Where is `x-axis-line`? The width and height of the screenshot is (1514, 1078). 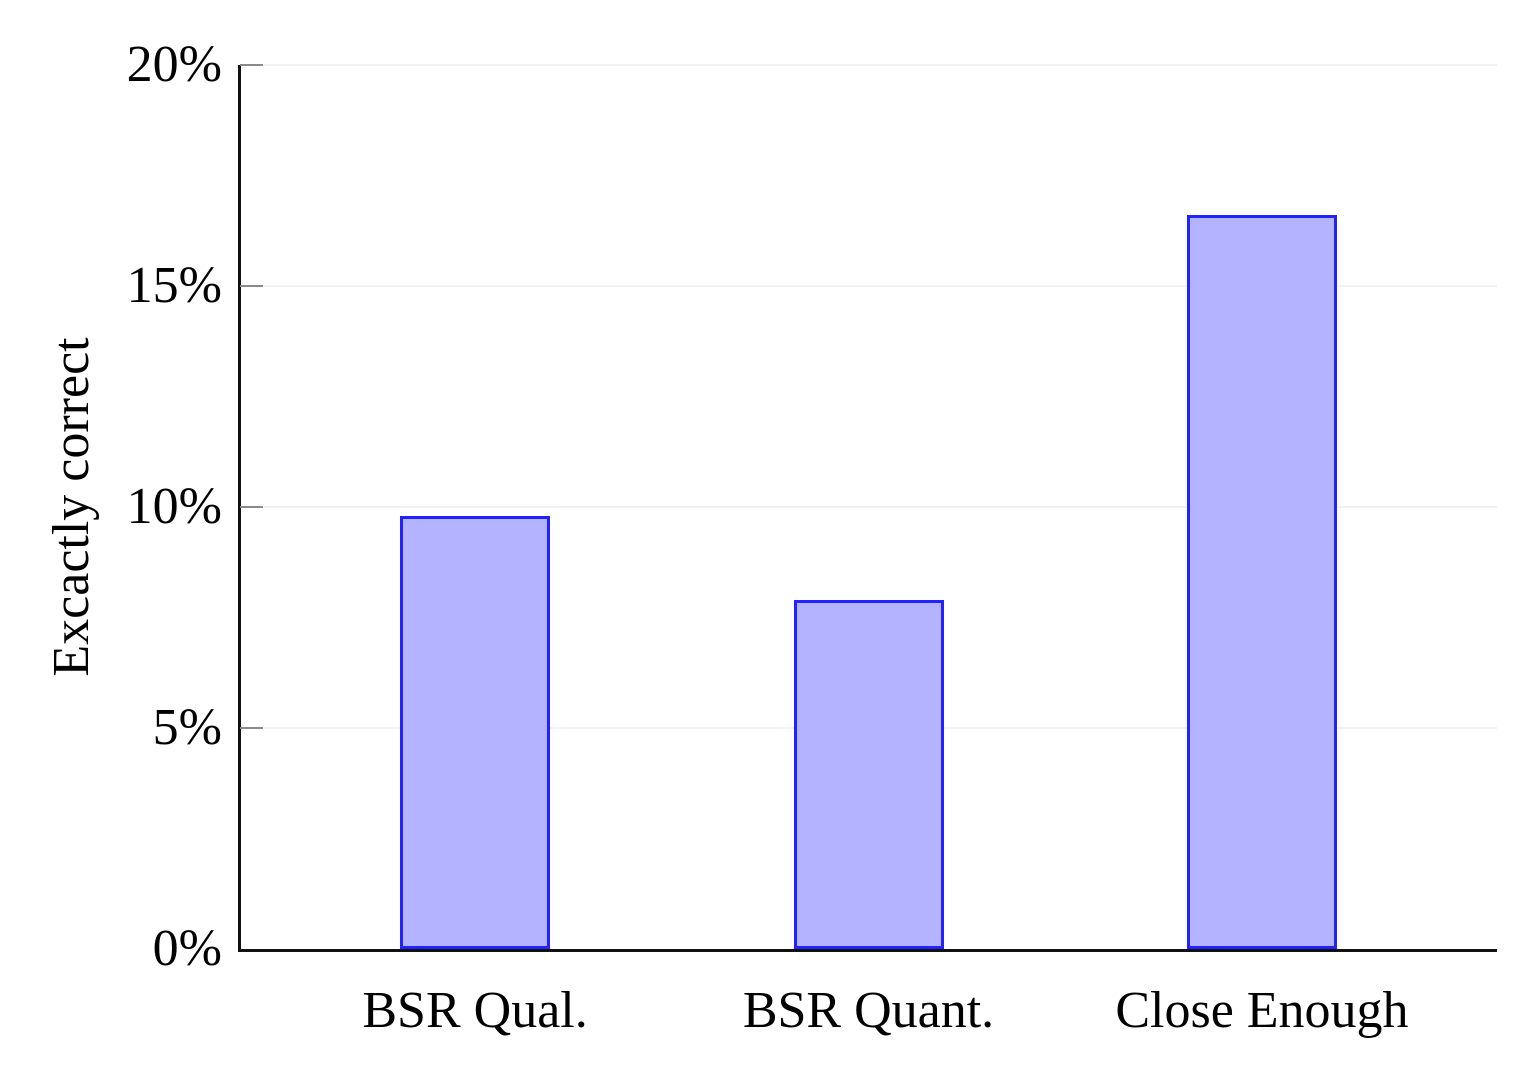 x-axis-line is located at coordinates (867, 950).